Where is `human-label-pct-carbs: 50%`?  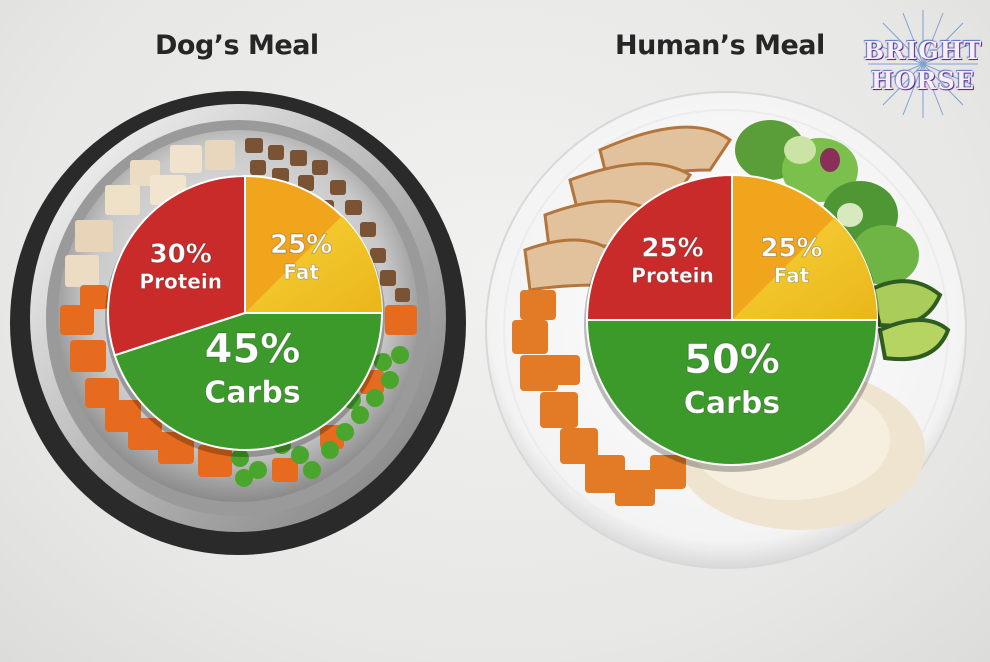 human-label-pct-carbs: 50% is located at coordinates (732, 360).